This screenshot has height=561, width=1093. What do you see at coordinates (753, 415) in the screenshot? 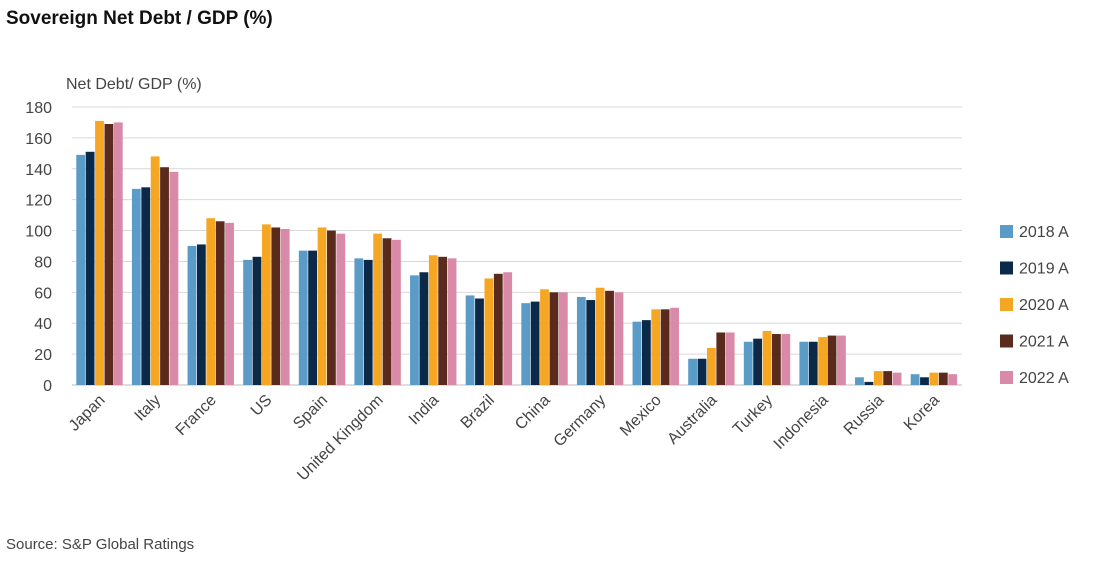
I see `x-tick-label: Turkey` at bounding box center [753, 415].